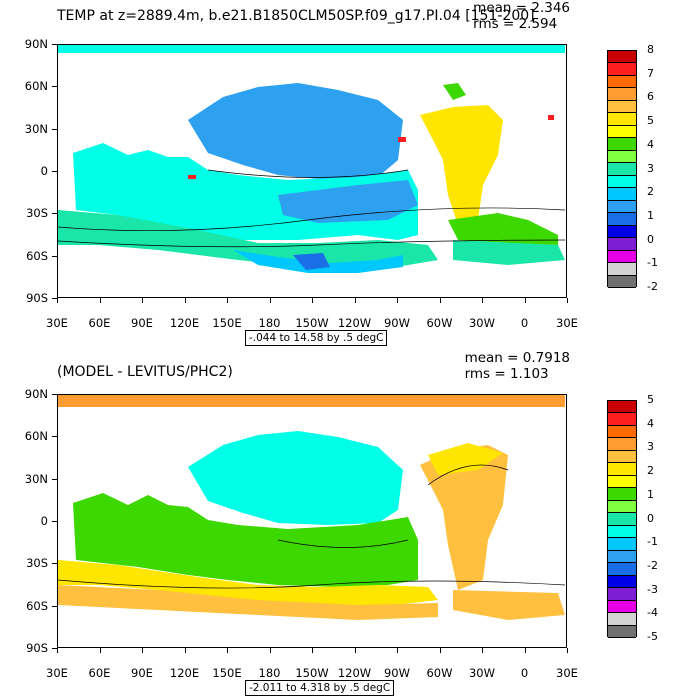 The image size is (700, 700). I want to click on colorbar-label: 1, so click(650, 494).